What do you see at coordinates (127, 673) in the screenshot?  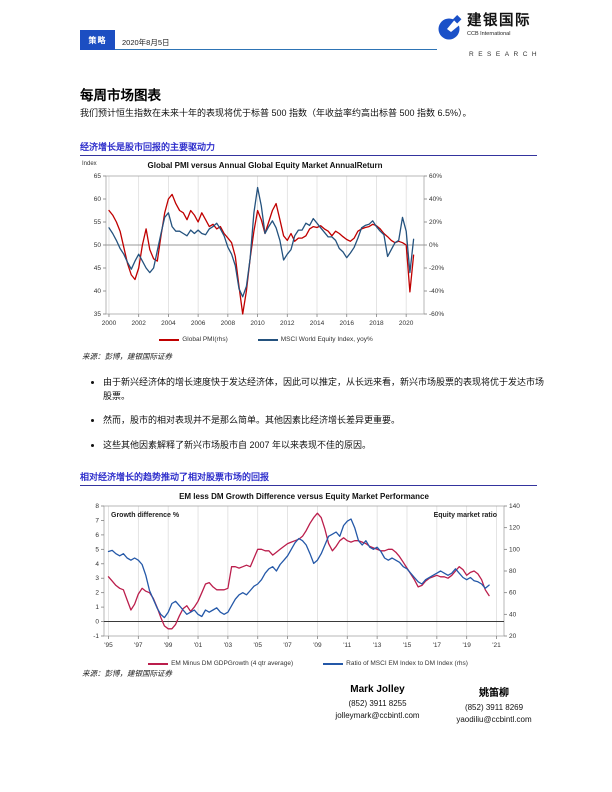 I see `source-note-2: 来源：彭博，建银国际证券` at bounding box center [127, 673].